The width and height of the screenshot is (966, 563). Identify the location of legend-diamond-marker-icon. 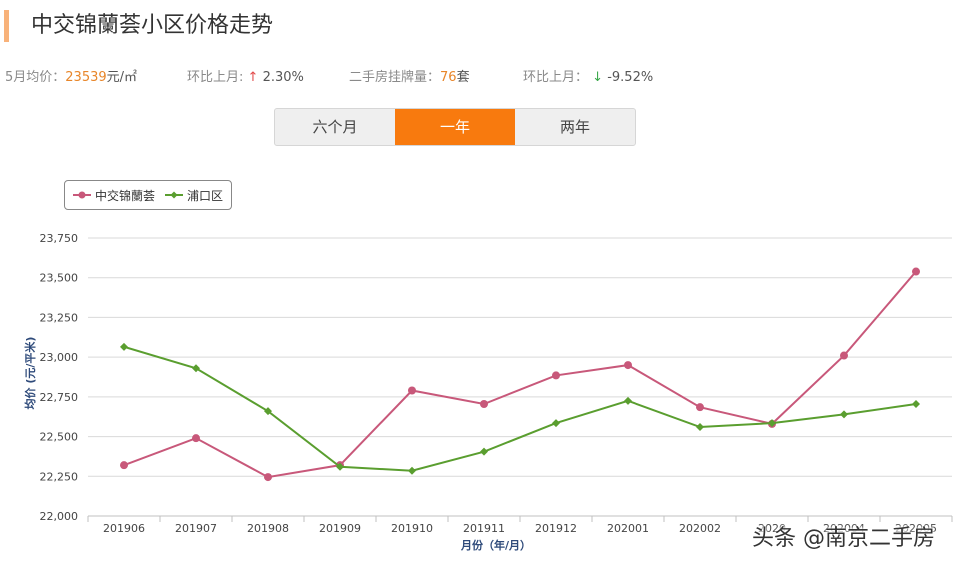
(174, 195).